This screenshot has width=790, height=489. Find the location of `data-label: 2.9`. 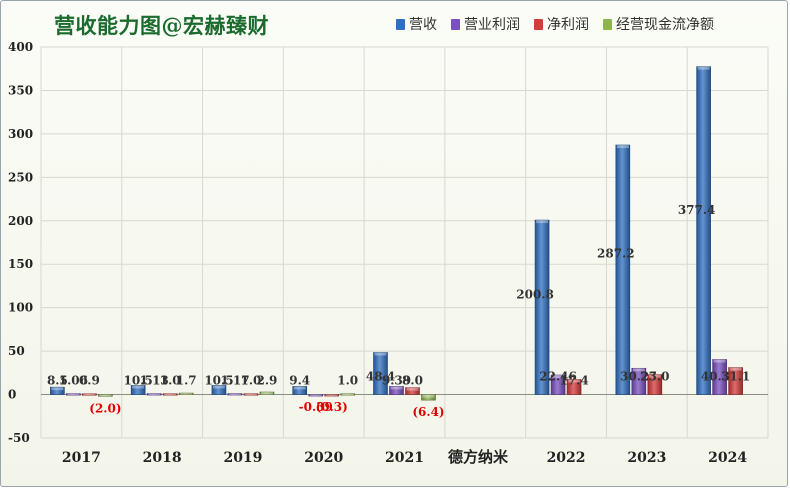

data-label: 2.9 is located at coordinates (266, 381).